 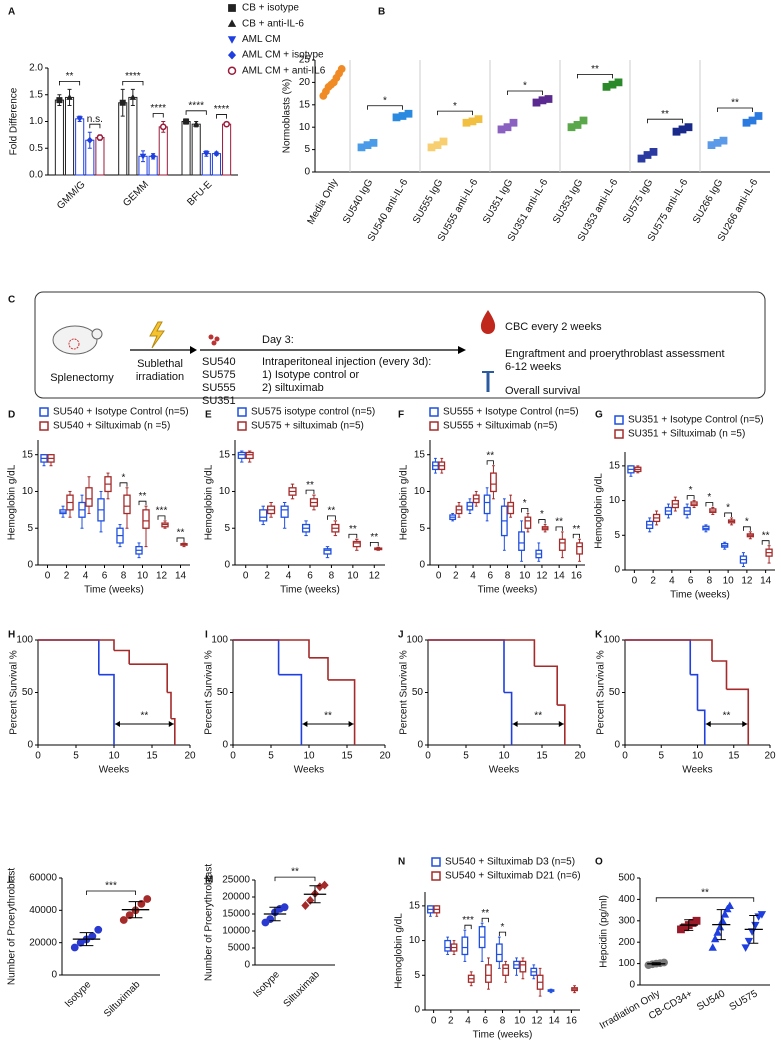 I want to click on y-axis-label: Percent Survival %, so click(x=14, y=692).